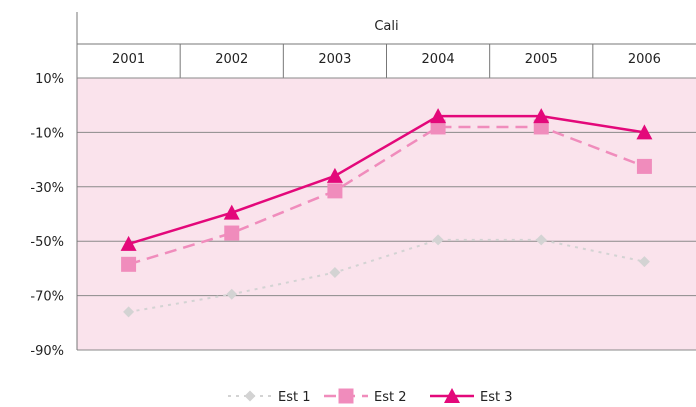 Image resolution: width=696 pixels, height=407 pixels. What do you see at coordinates (47, 133) in the screenshot?
I see `y-tick-label: -10%` at bounding box center [47, 133].